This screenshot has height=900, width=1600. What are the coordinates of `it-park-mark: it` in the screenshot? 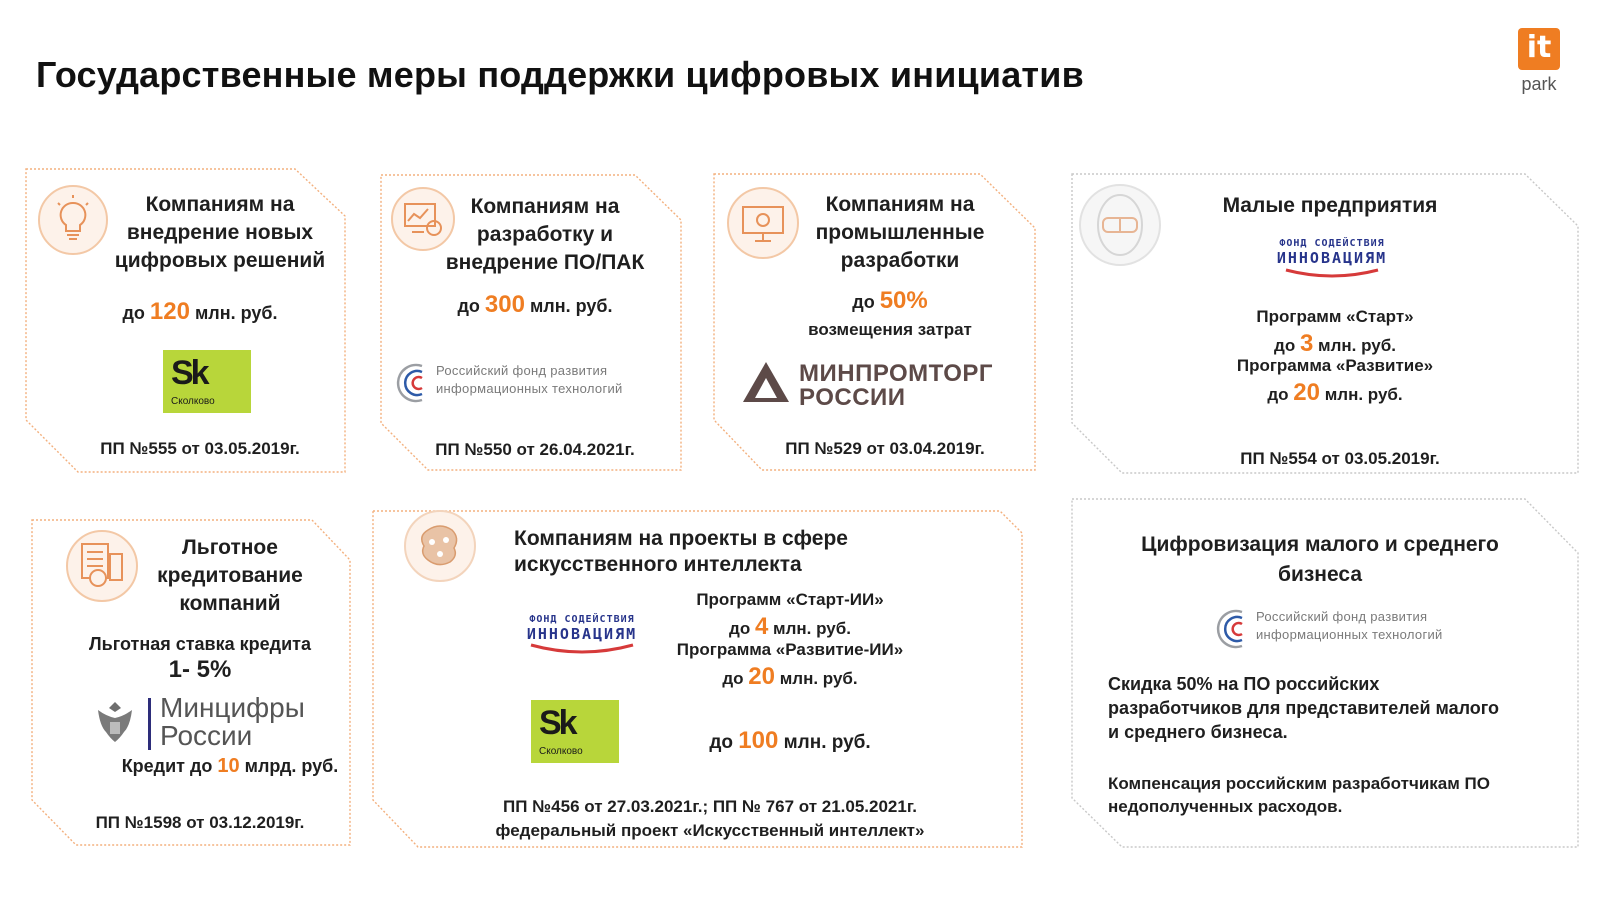 It's located at (1539, 49).